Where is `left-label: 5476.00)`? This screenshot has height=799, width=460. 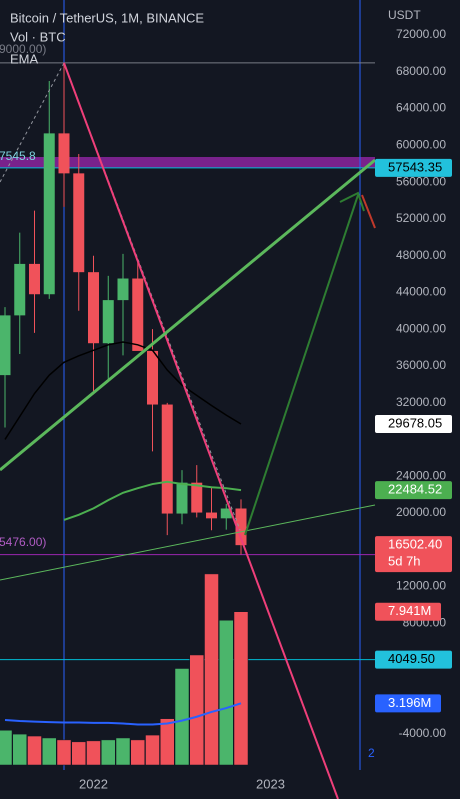 left-label: 5476.00) is located at coordinates (23, 542).